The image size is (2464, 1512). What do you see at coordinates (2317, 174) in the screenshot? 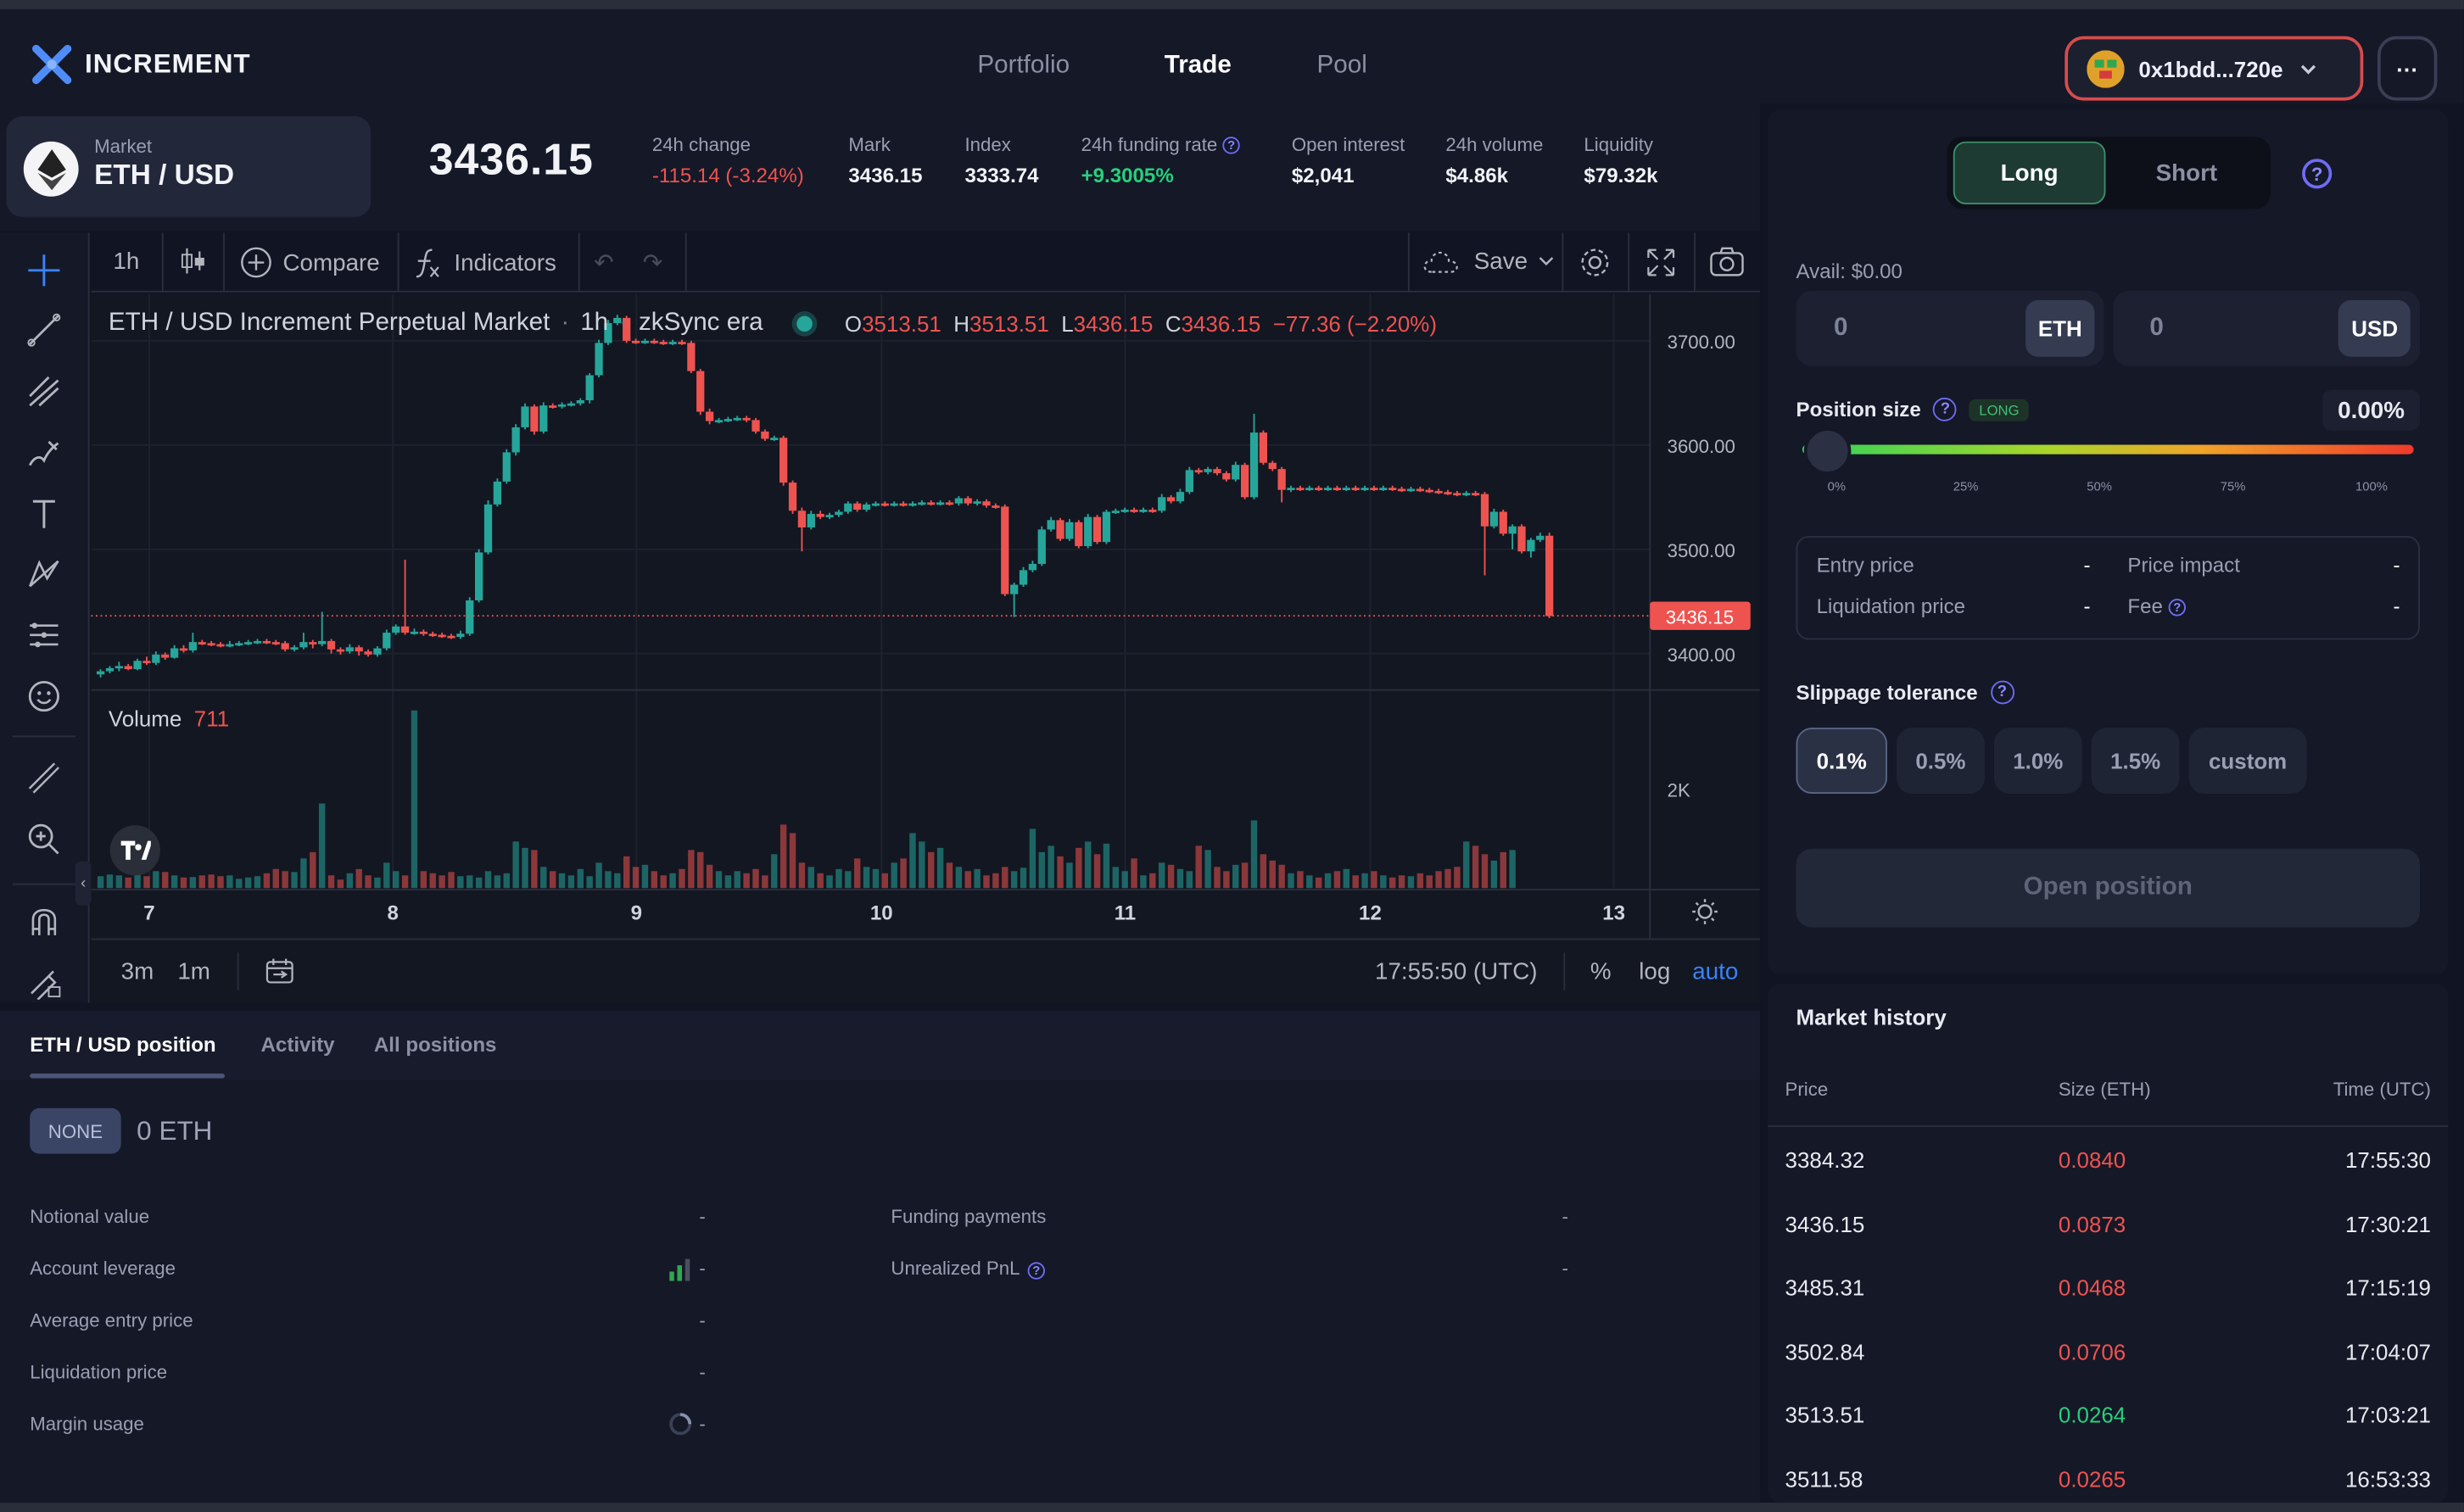
I see `side-help-icon: ?` at bounding box center [2317, 174].